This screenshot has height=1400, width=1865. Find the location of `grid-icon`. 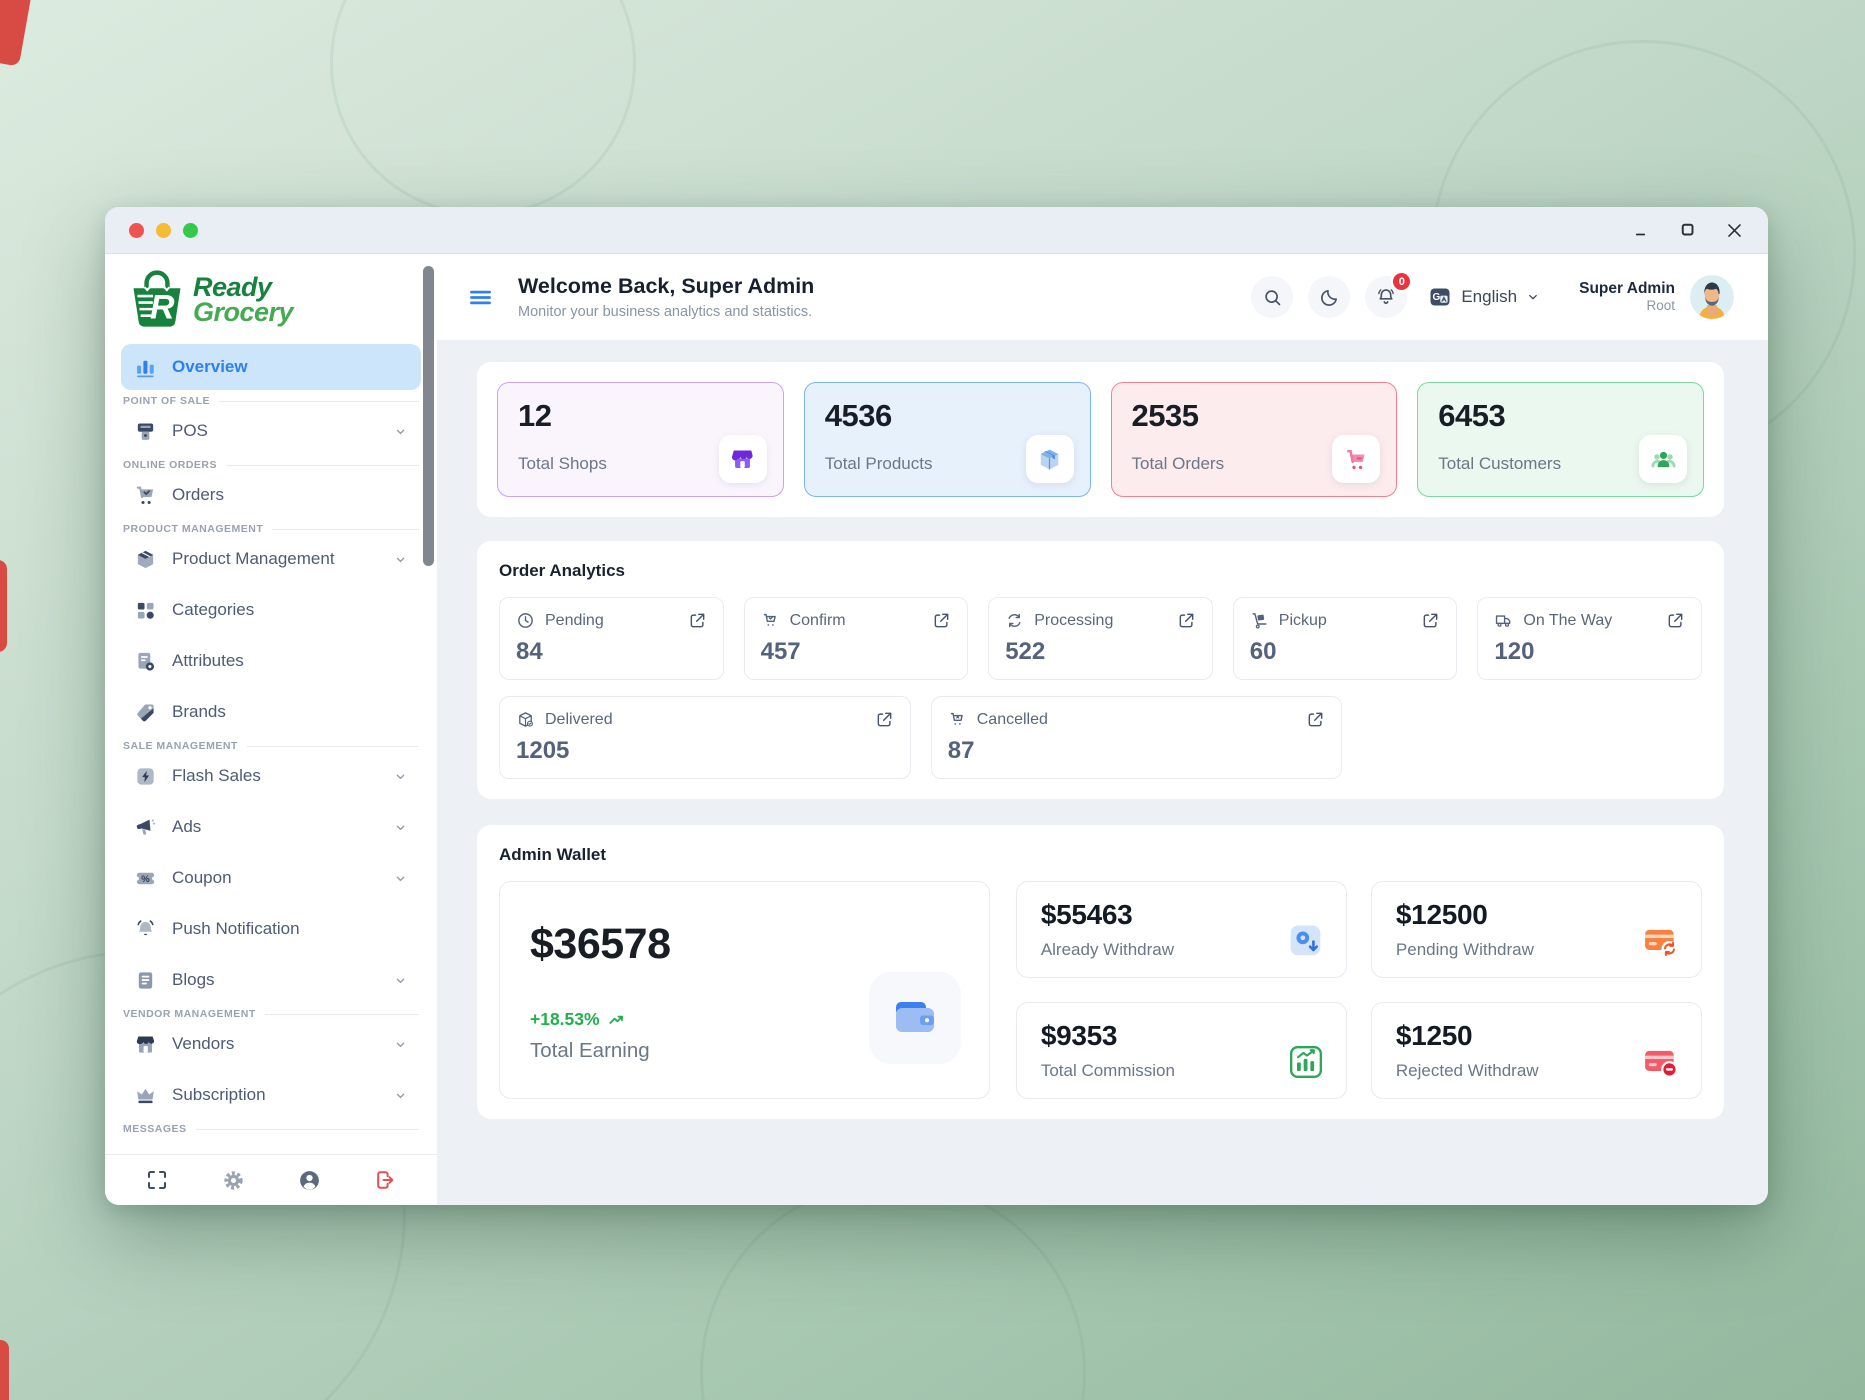

grid-icon is located at coordinates (145, 610).